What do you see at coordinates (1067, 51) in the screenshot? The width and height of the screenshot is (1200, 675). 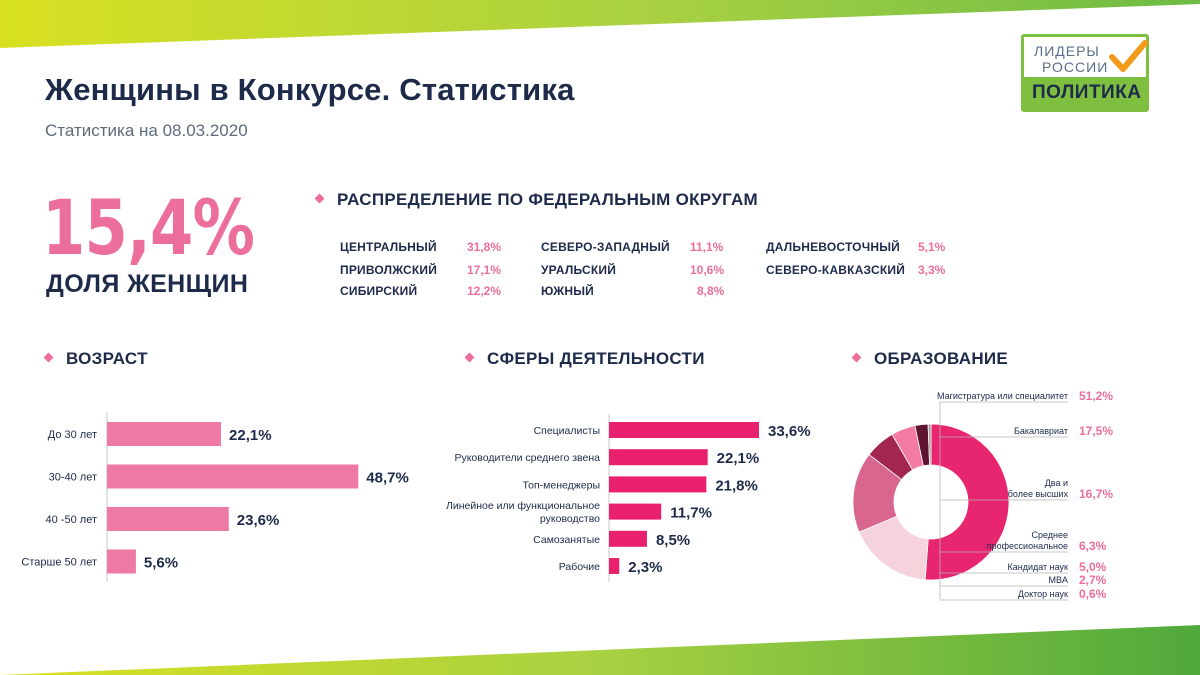 I see `logo-text-line1: ЛИДЕРЫ` at bounding box center [1067, 51].